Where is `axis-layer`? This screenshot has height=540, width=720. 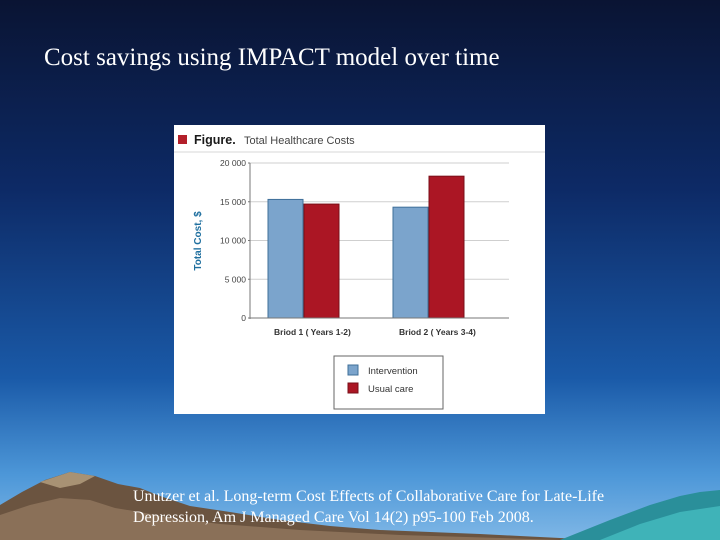 axis-layer is located at coordinates (379, 241).